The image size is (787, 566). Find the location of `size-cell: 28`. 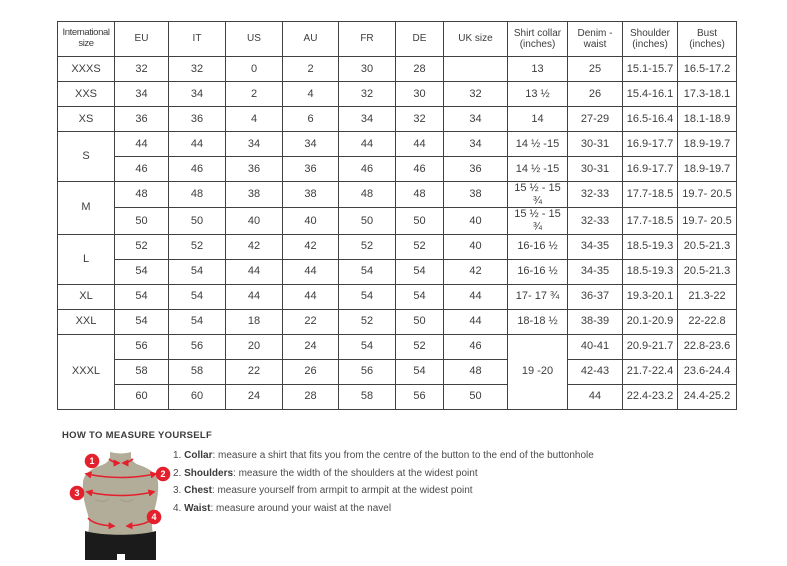

size-cell: 28 is located at coordinates (419, 69).